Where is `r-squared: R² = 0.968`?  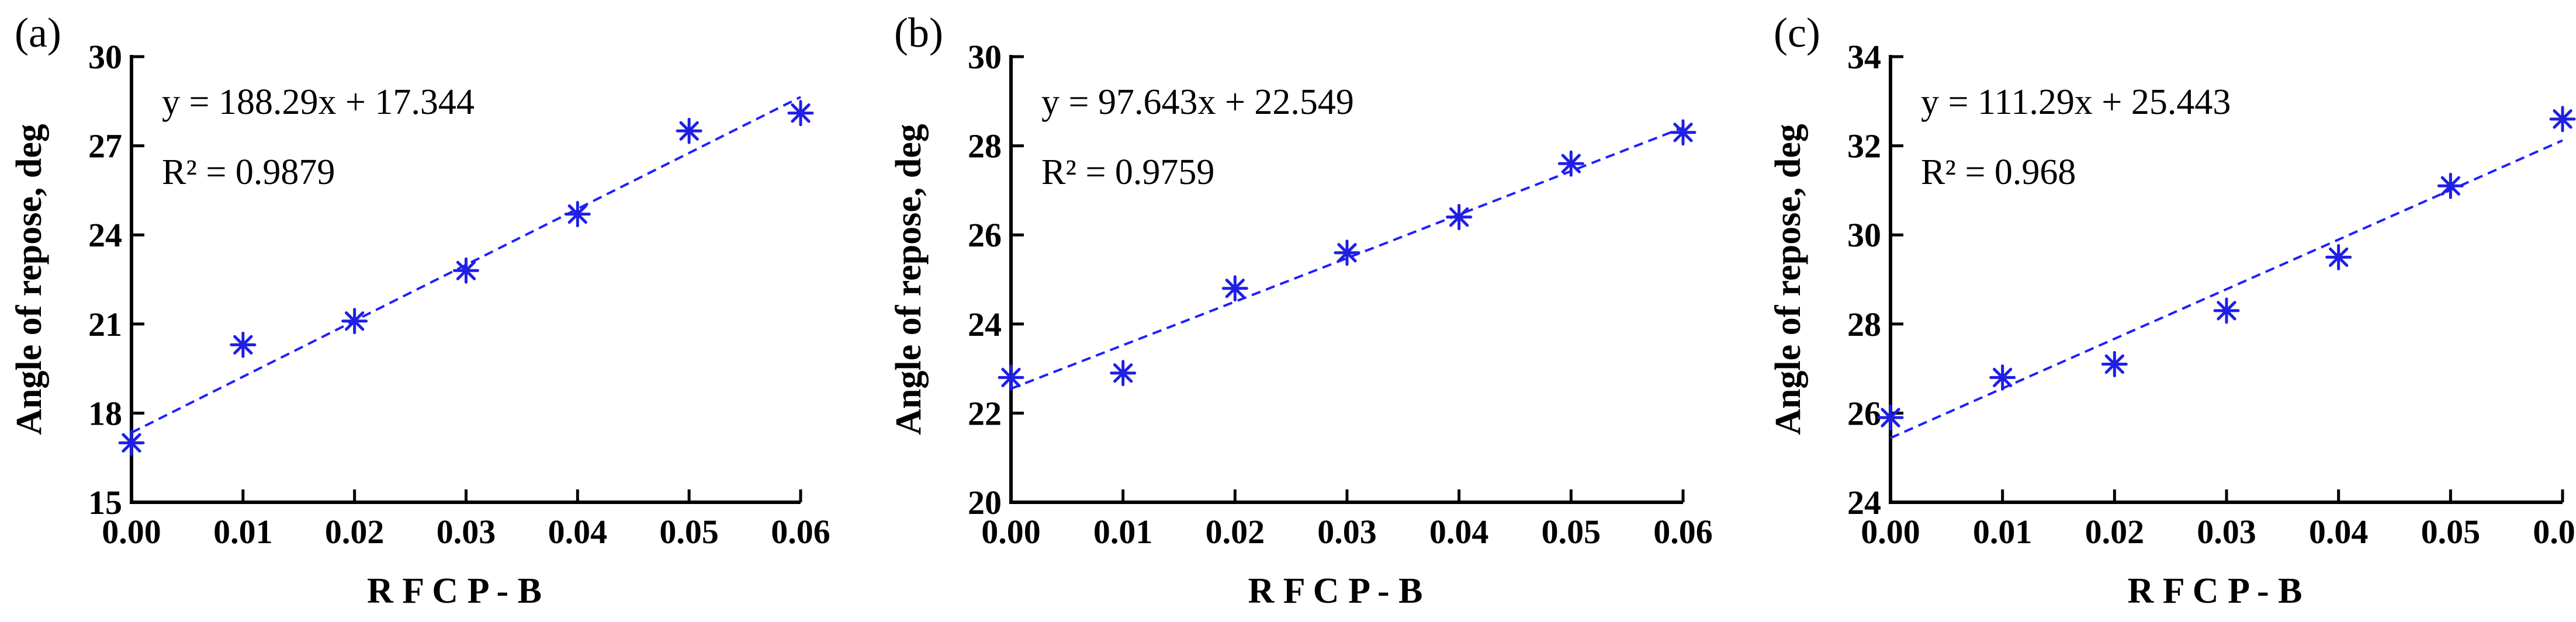
r-squared: R² = 0.968 is located at coordinates (1999, 172).